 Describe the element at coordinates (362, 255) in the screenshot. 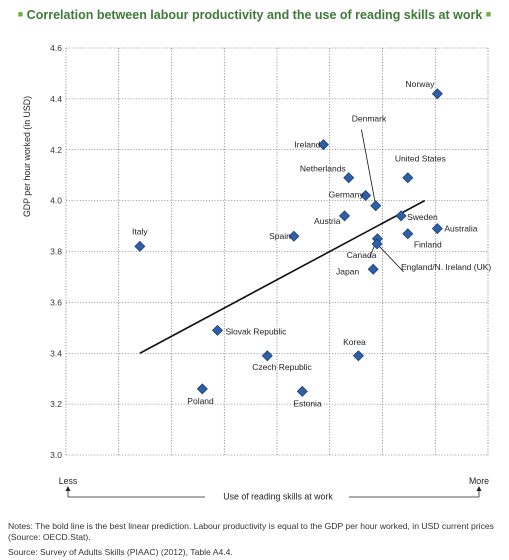

I see `data-label: Canada` at that location.